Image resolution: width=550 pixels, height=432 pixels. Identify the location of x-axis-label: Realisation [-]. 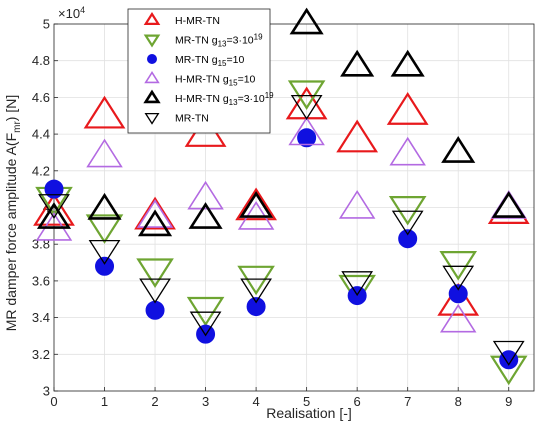
(309, 413).